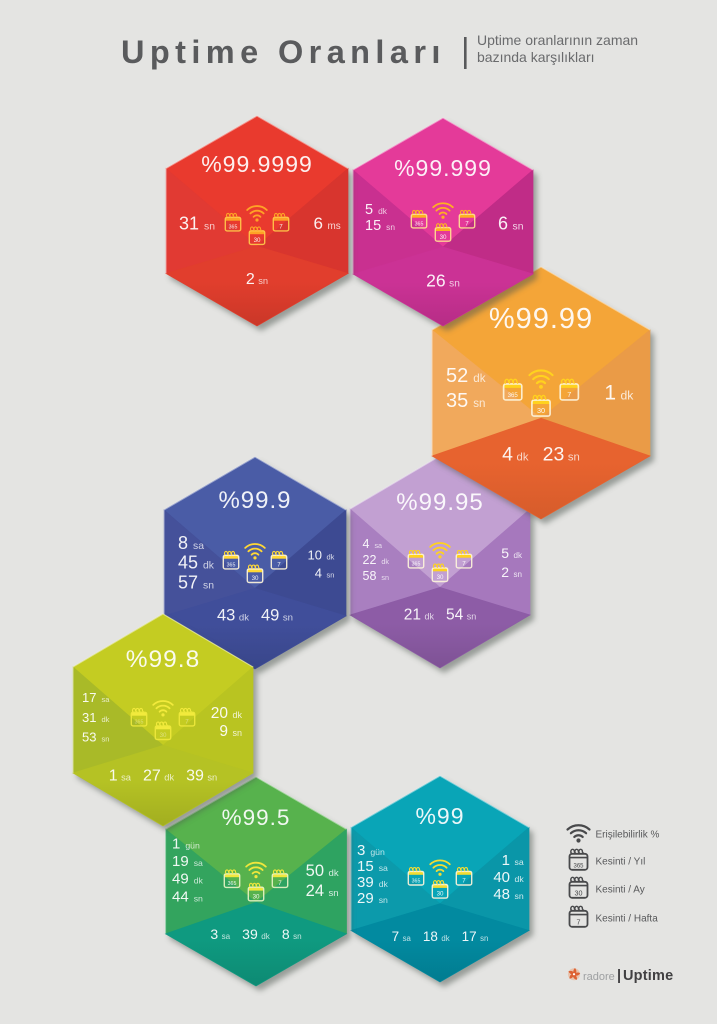 The height and width of the screenshot is (1024, 717). Describe the element at coordinates (505, 553) in the screenshot. I see `svg-text: 5` at that location.